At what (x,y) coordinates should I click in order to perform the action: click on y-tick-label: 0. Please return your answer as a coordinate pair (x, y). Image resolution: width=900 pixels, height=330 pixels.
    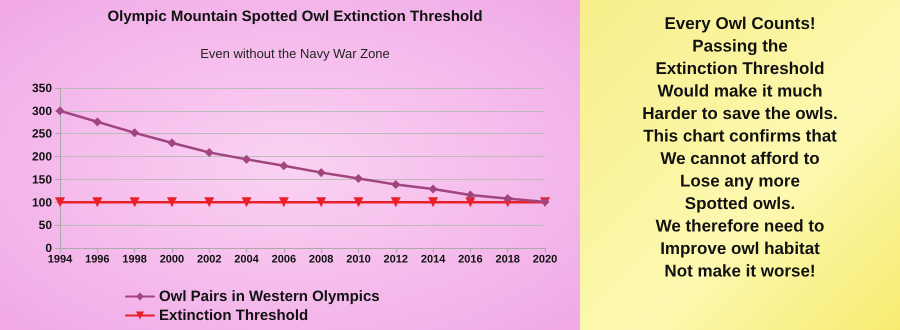
    Looking at the image, I should click on (48, 248).